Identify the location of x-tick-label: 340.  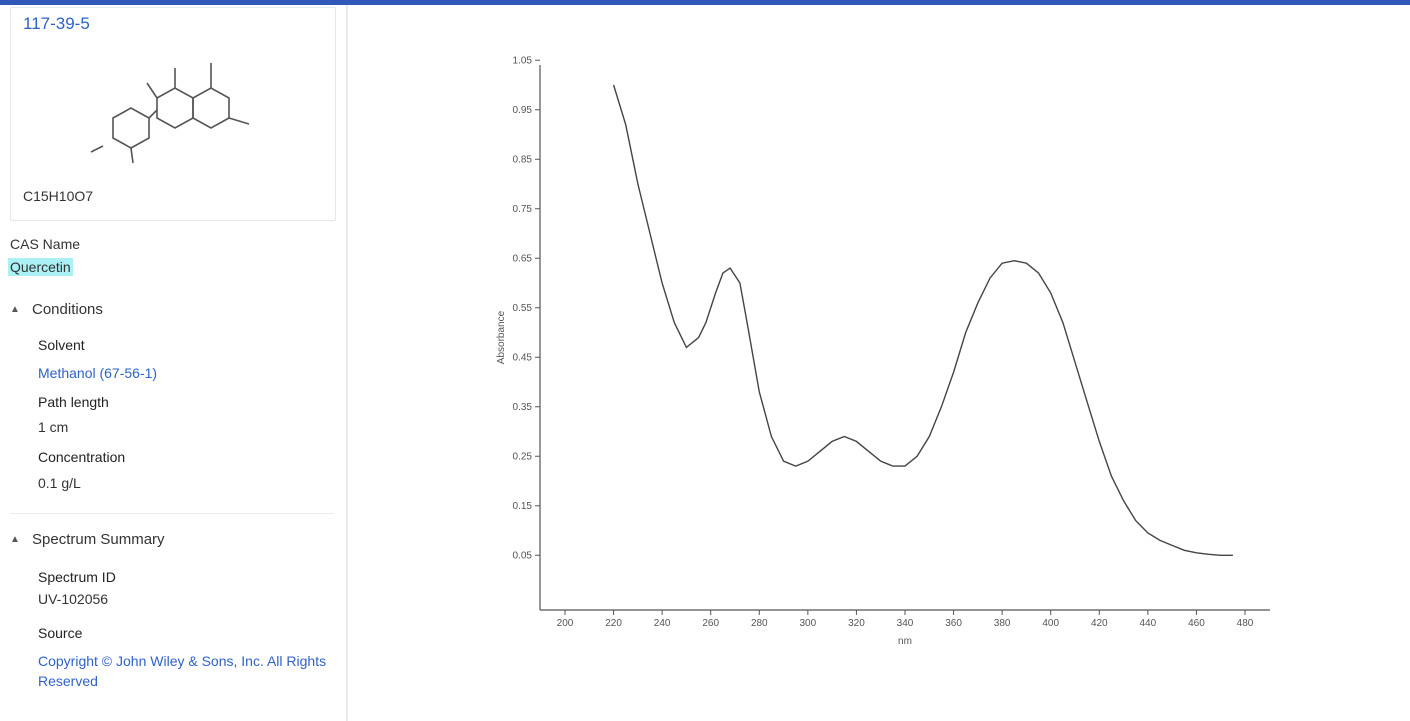
(905, 623).